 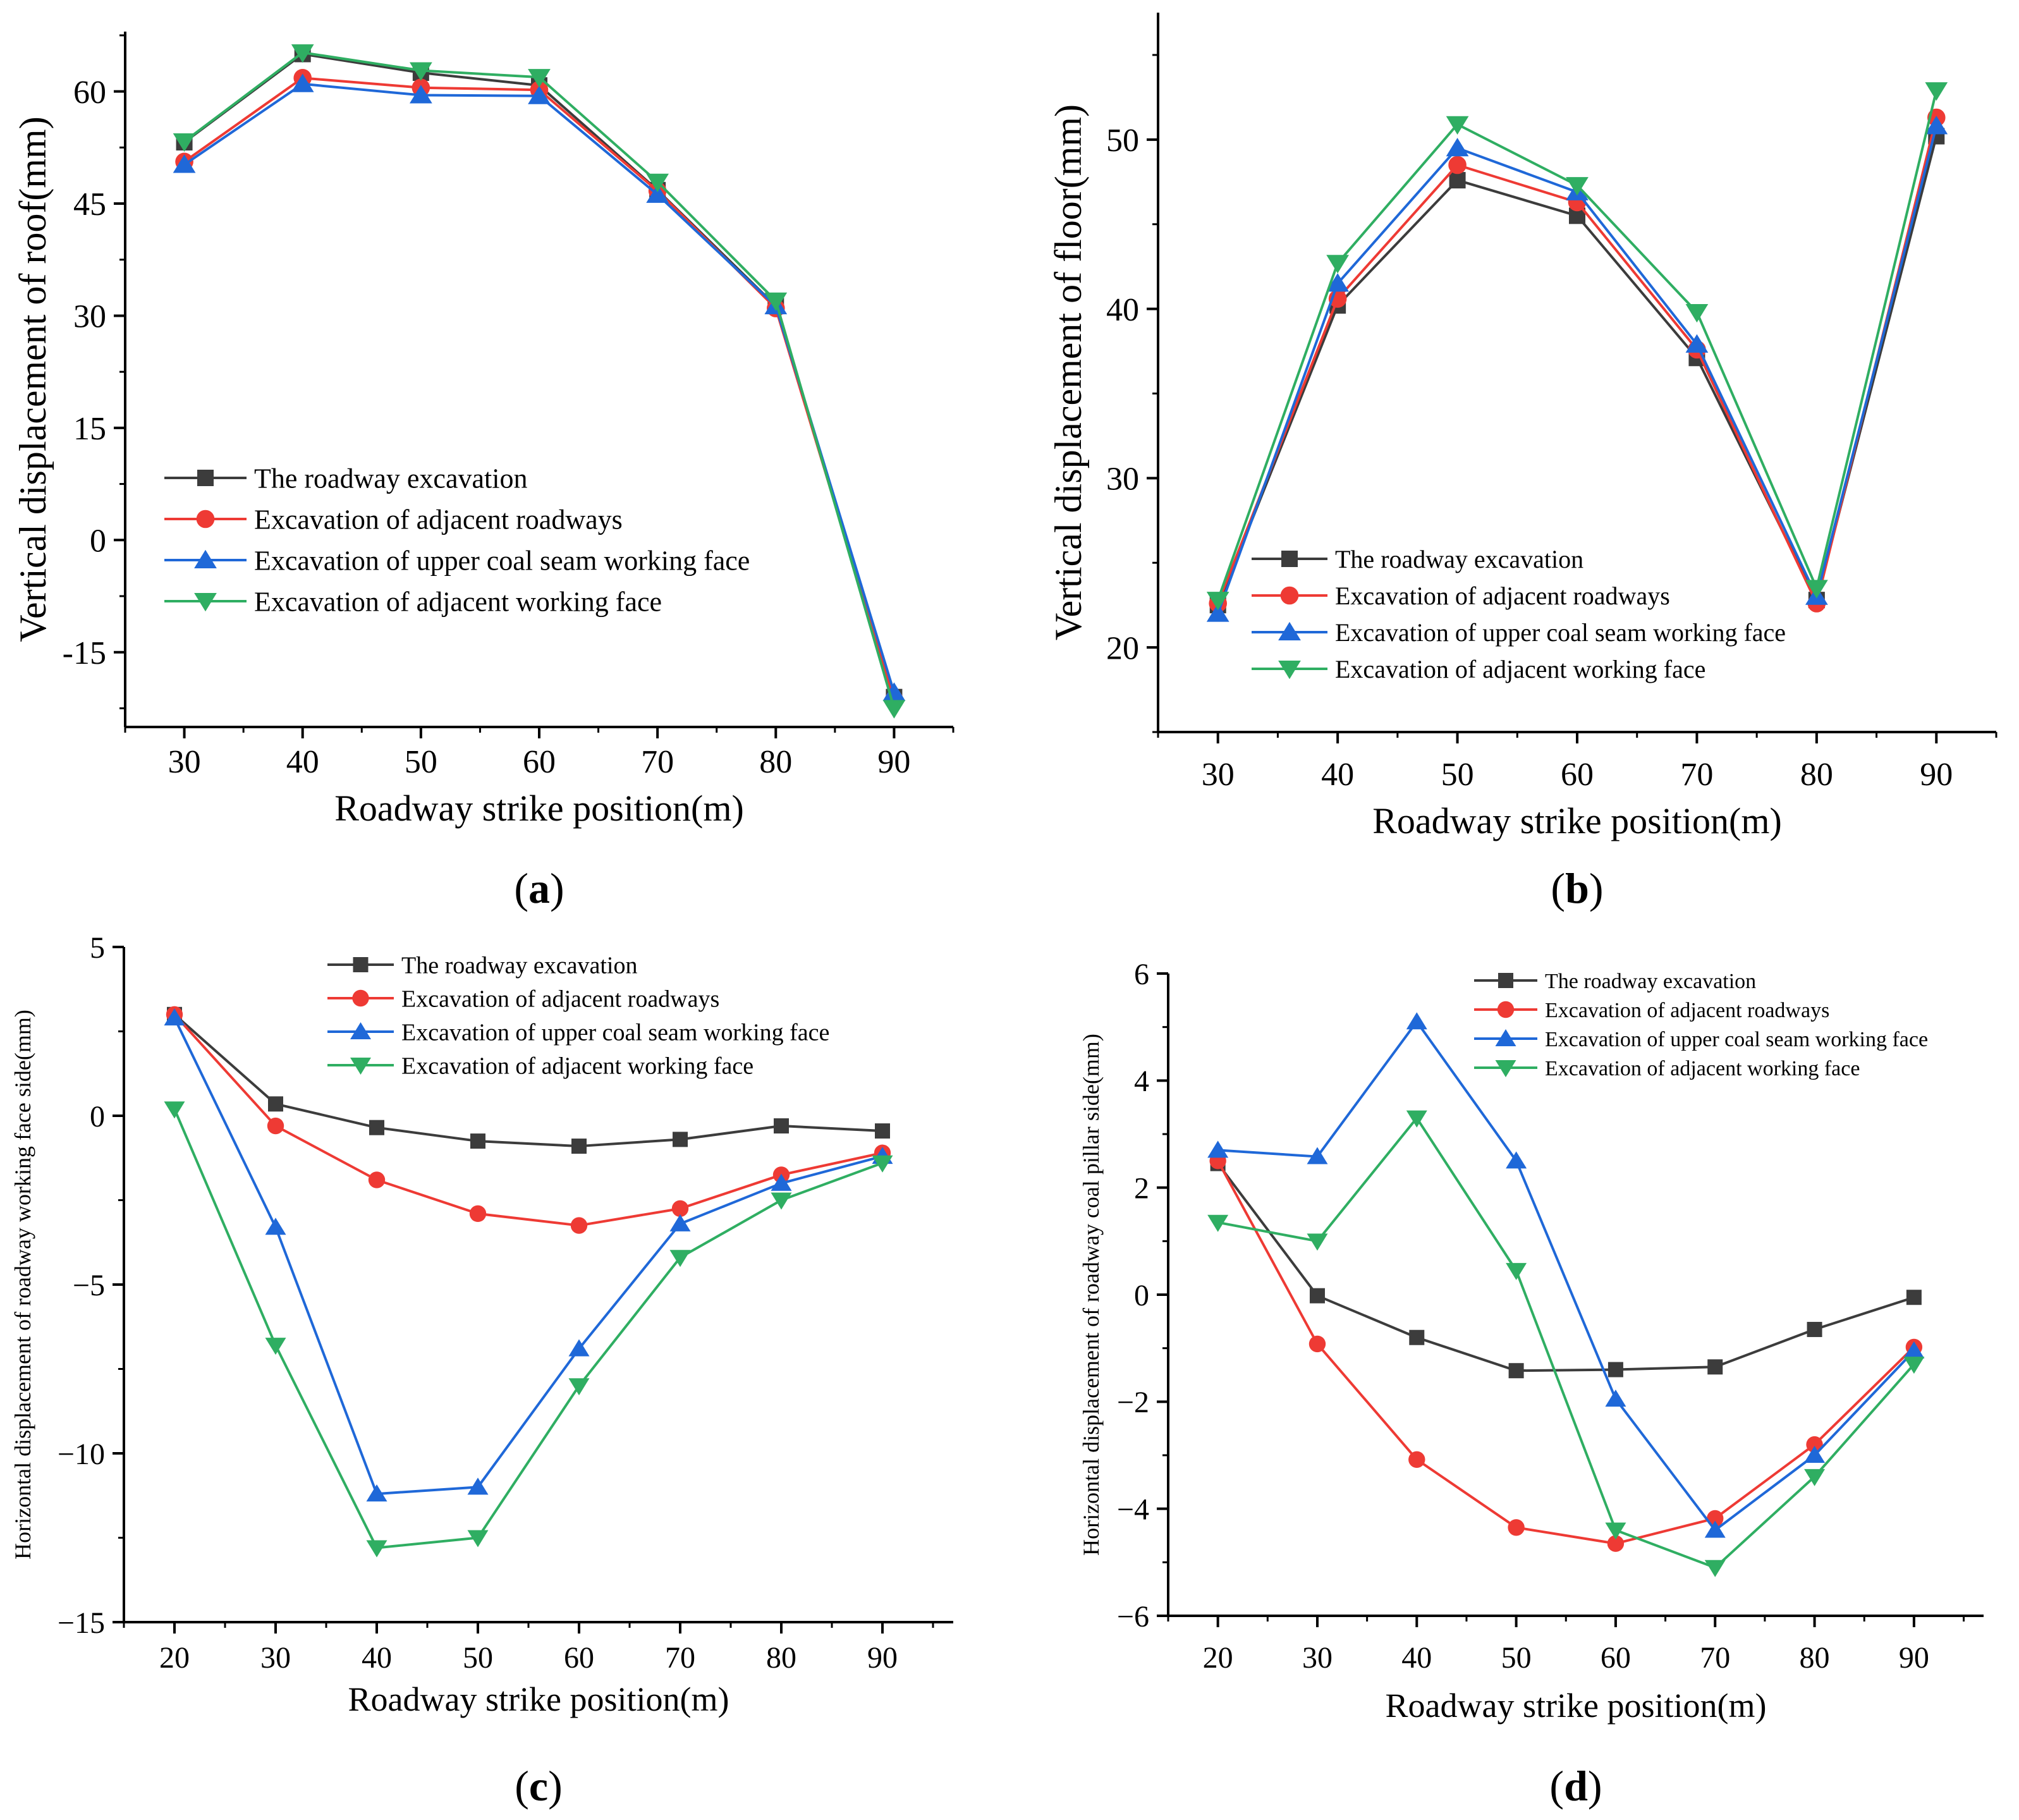 What do you see at coordinates (1122, 310) in the screenshot?
I see `y-tick-label: 40` at bounding box center [1122, 310].